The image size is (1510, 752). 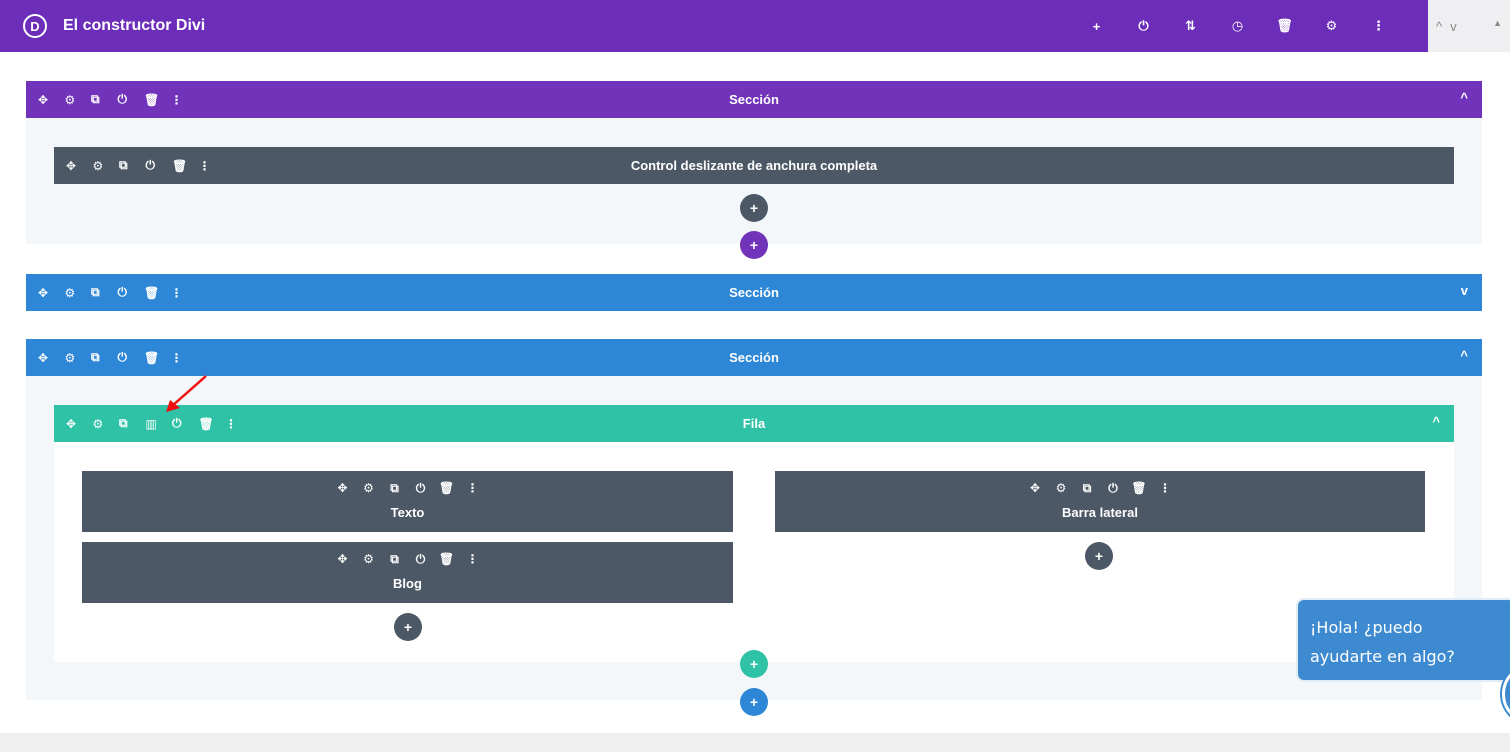 I want to click on add-icon: +, so click(x=1096, y=26).